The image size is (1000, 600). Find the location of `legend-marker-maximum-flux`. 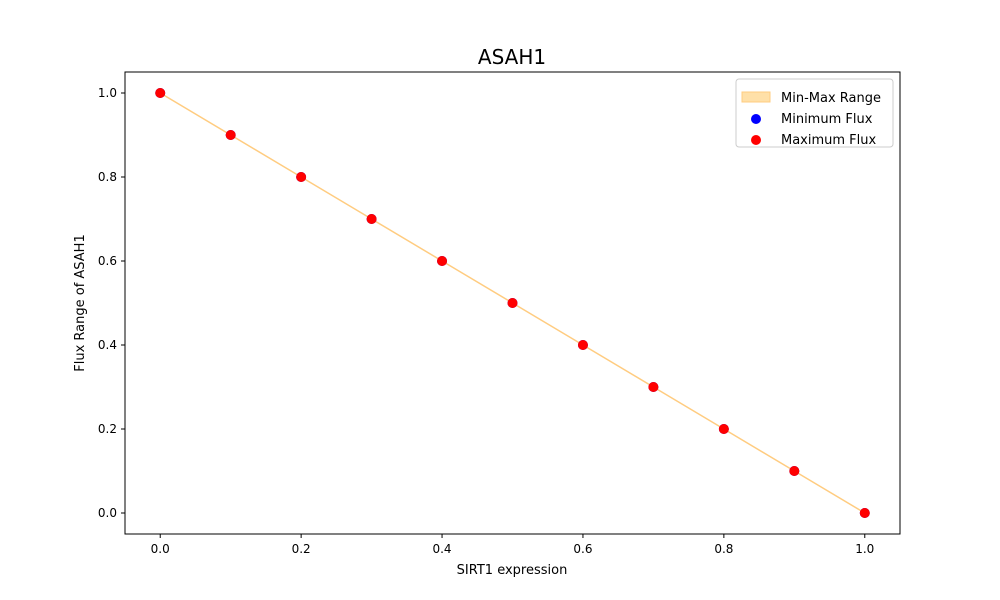

legend-marker-maximum-flux is located at coordinates (756, 140).